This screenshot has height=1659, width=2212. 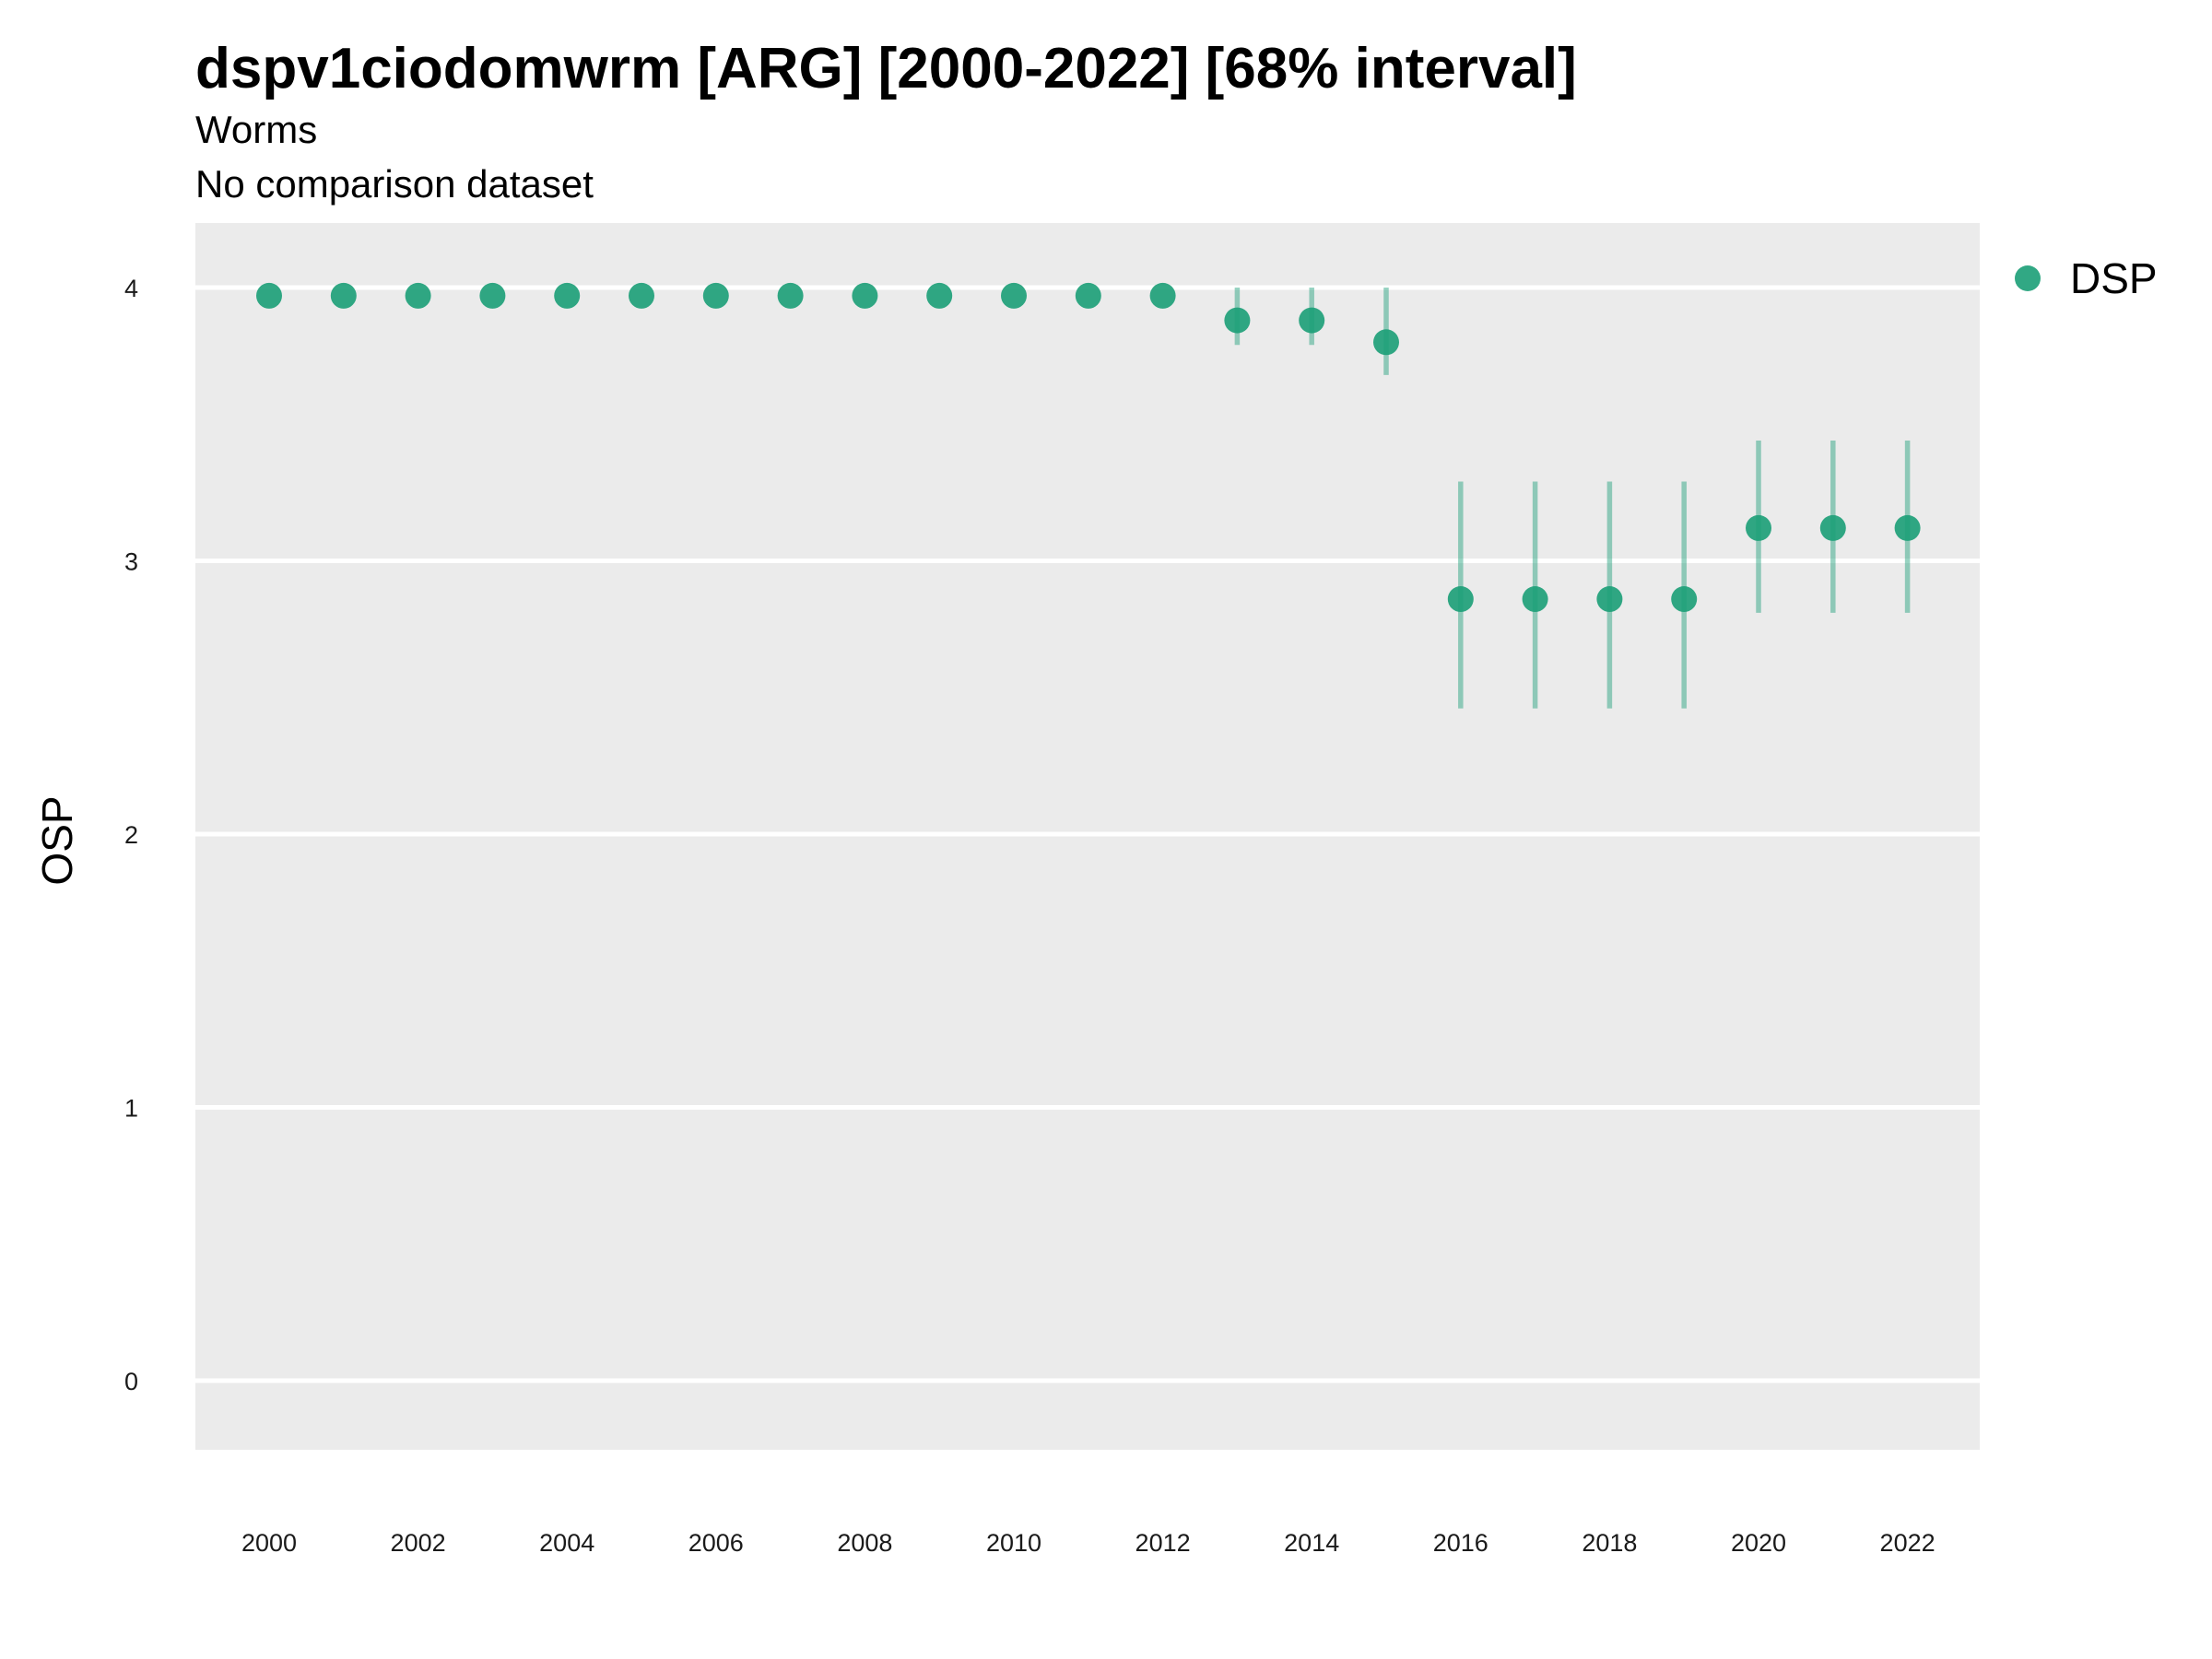 What do you see at coordinates (492, 295) in the screenshot?
I see `data-point-2003` at bounding box center [492, 295].